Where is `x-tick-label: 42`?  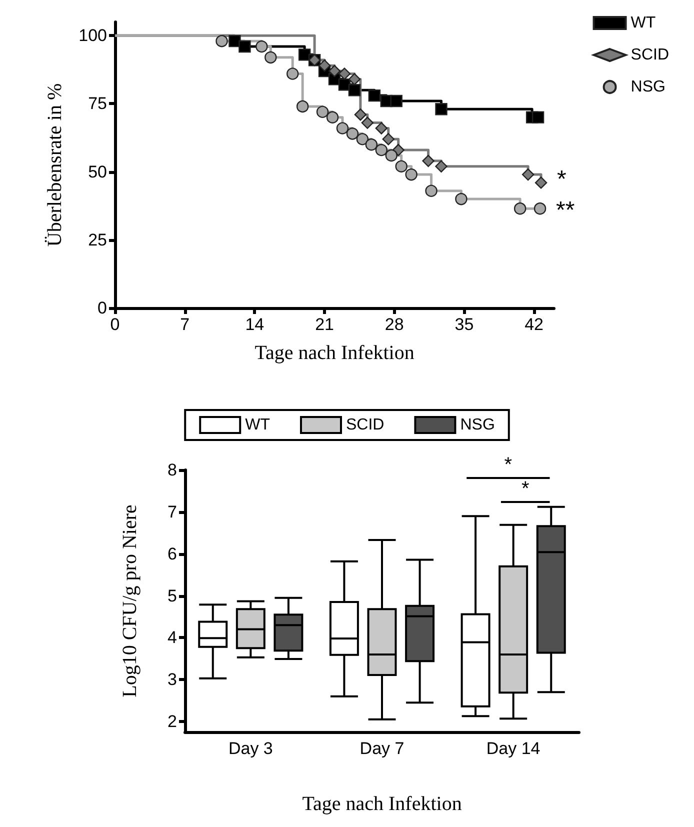
x-tick-label: 42 is located at coordinates (534, 324).